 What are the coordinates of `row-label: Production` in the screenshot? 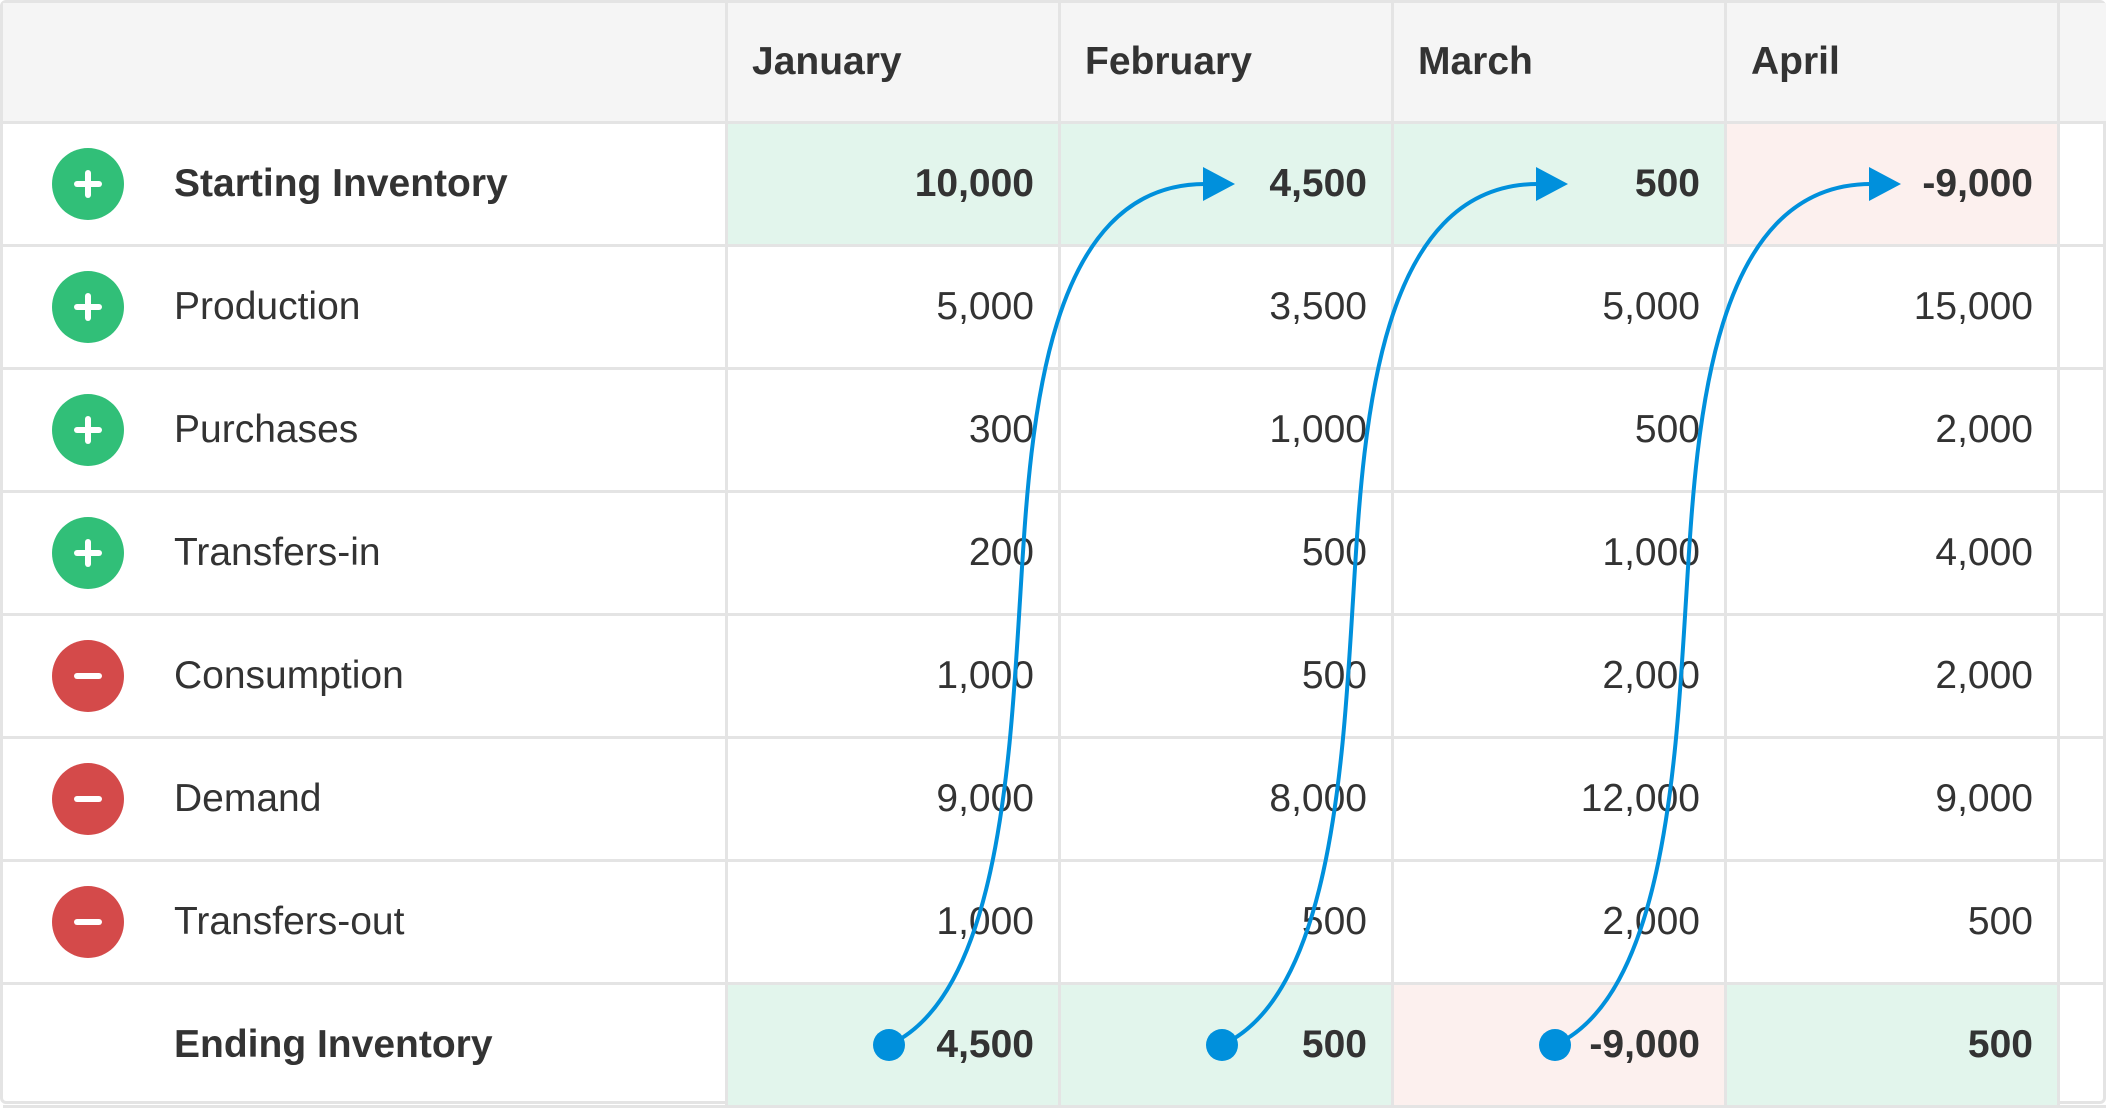 It's located at (267, 306).